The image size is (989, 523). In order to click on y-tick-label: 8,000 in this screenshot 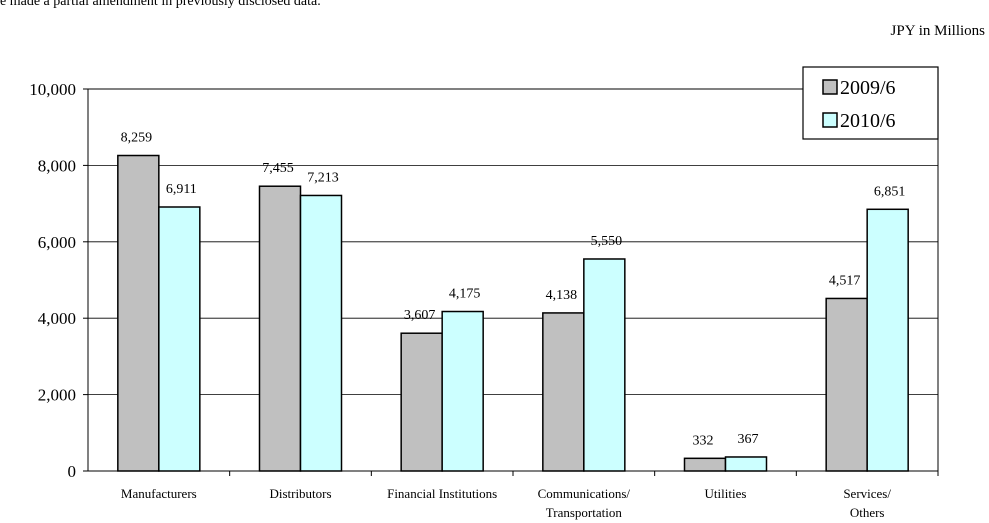, I will do `click(57, 165)`.